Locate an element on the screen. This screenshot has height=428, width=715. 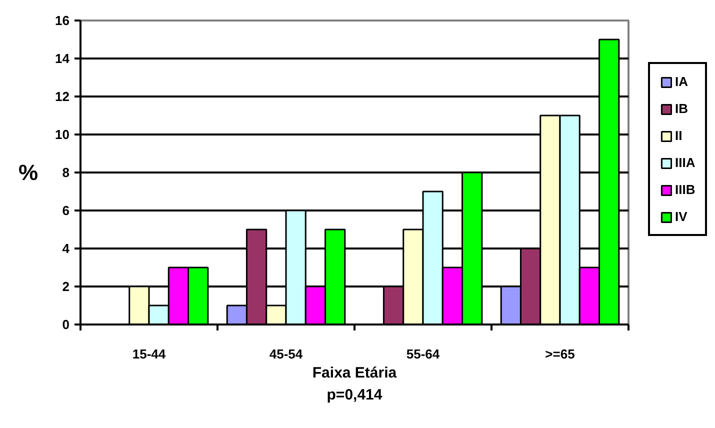
y-tick-label: 10 is located at coordinates (62, 134).